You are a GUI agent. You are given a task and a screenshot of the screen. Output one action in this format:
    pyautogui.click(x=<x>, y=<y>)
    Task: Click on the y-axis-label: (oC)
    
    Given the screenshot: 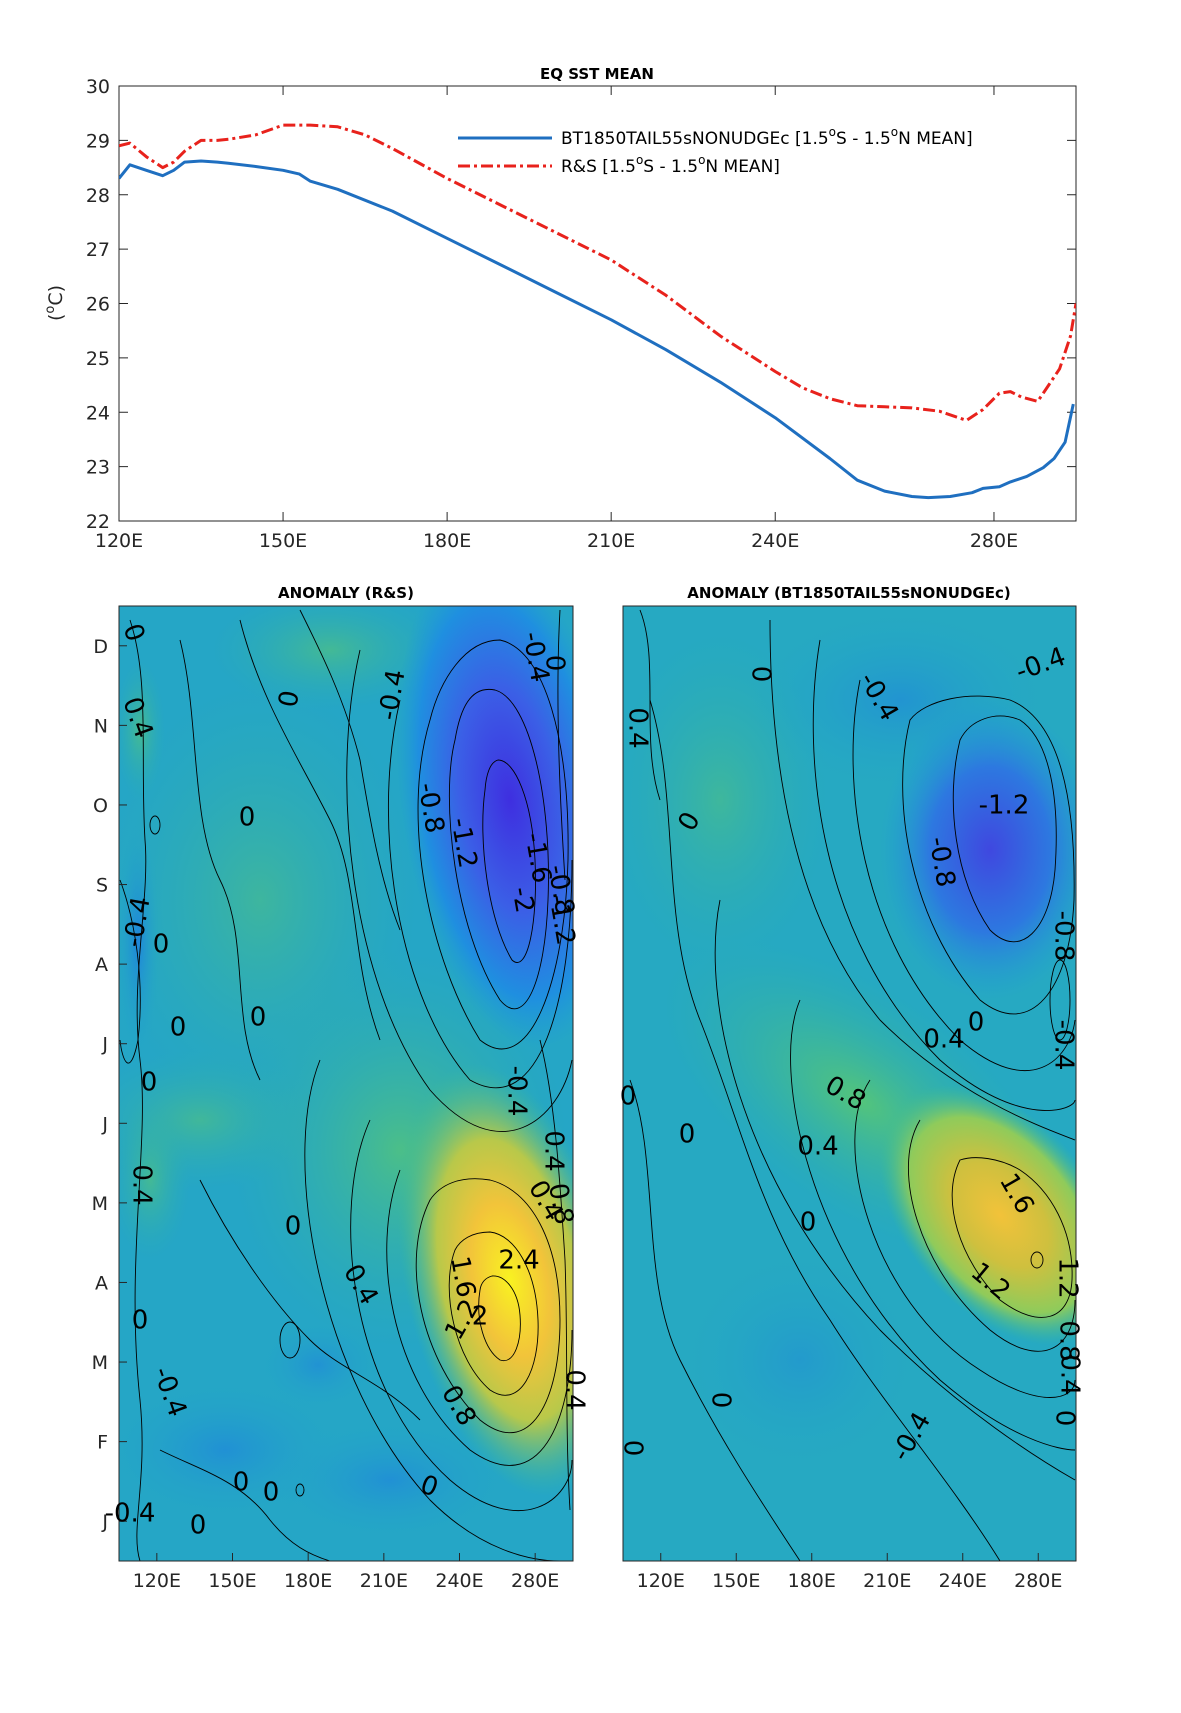 What is the action you would take?
    pyautogui.click(x=55, y=303)
    